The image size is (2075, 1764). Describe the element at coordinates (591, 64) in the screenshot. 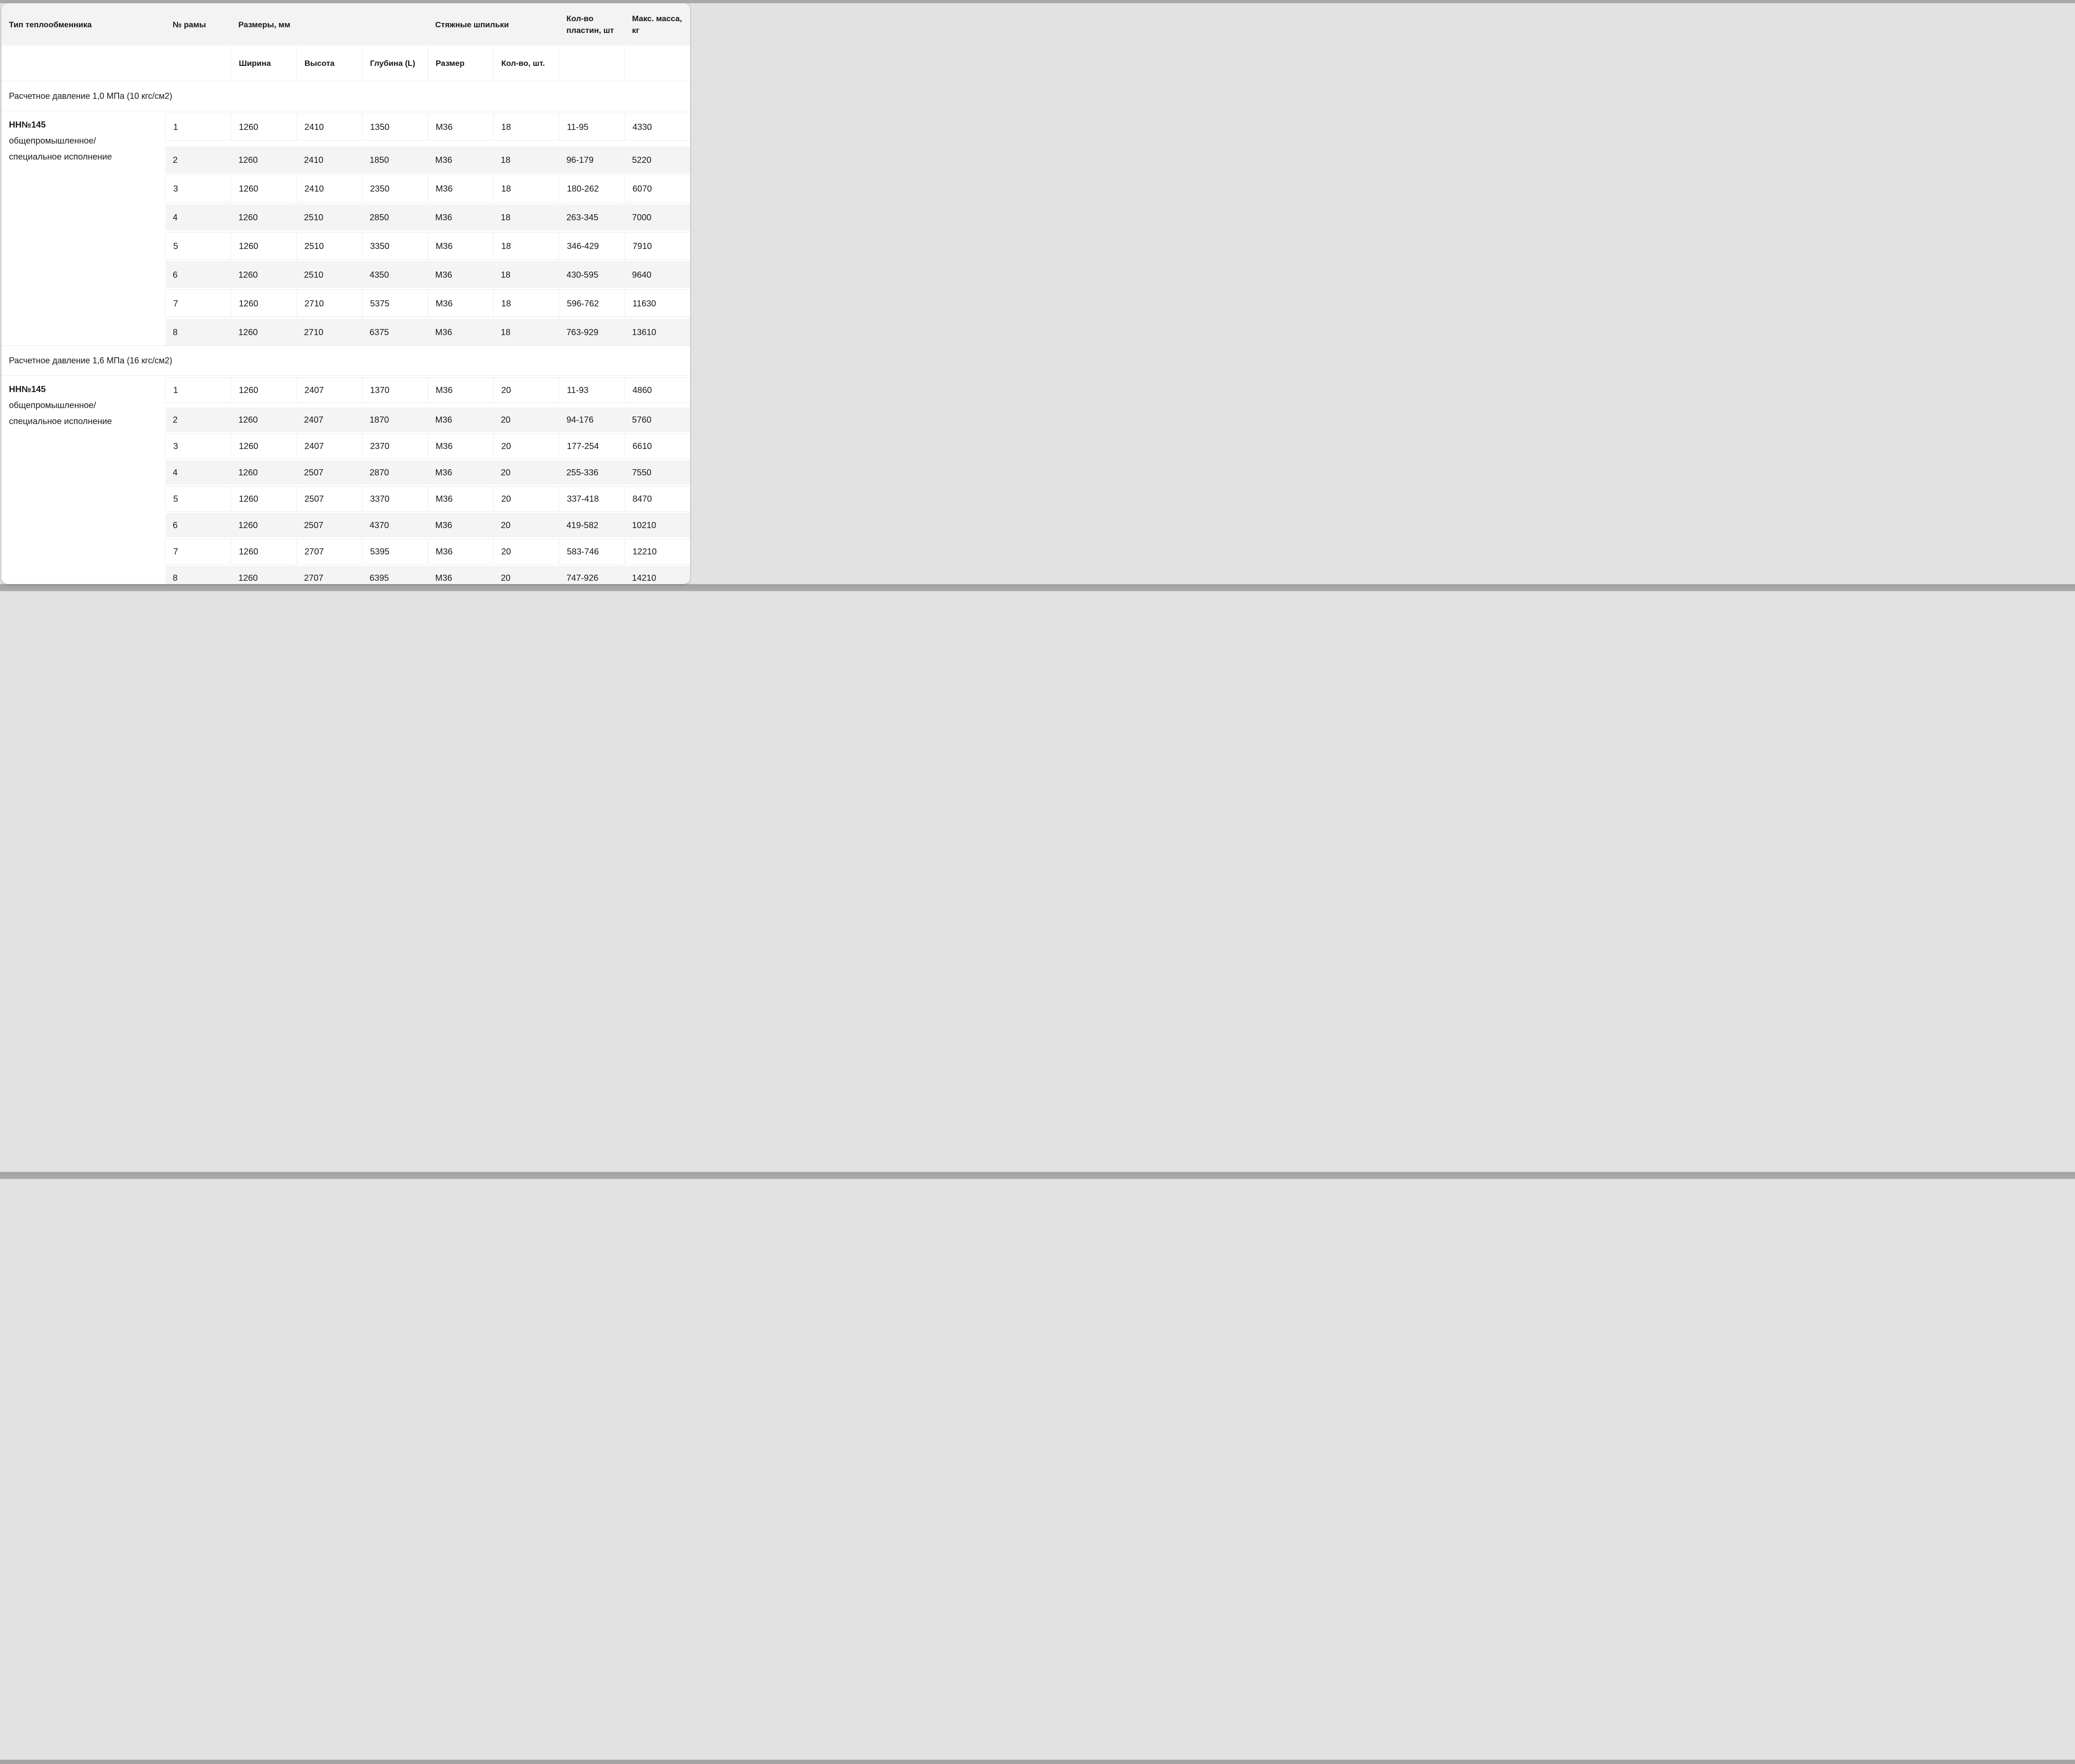

I see `subheader-empty-plates` at that location.